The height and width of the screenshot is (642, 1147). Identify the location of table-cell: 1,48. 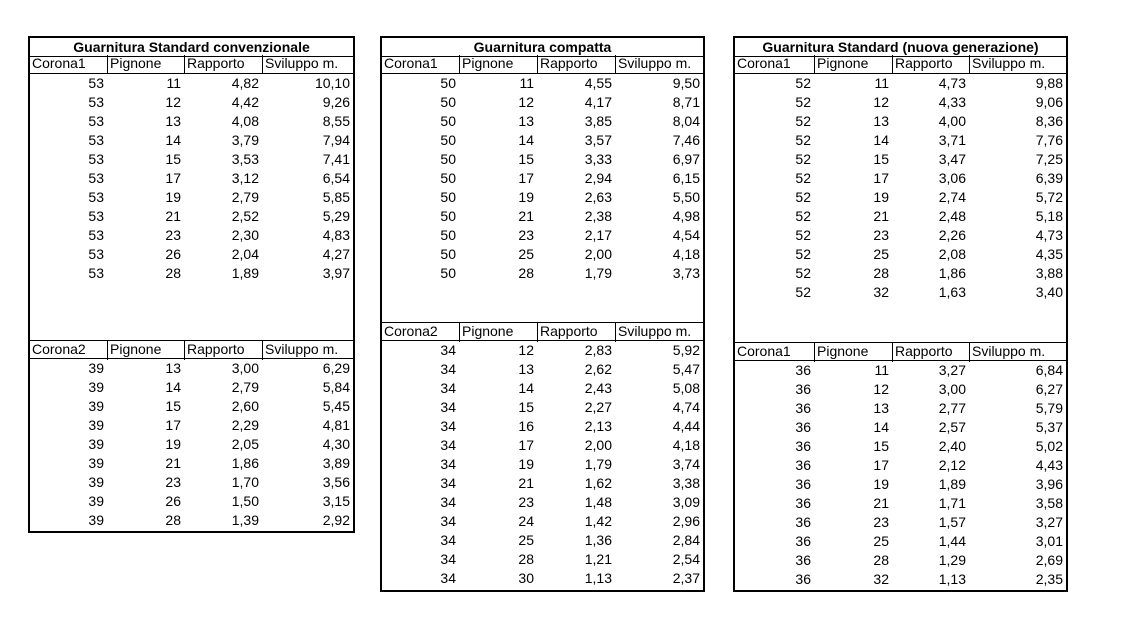
(598, 502).